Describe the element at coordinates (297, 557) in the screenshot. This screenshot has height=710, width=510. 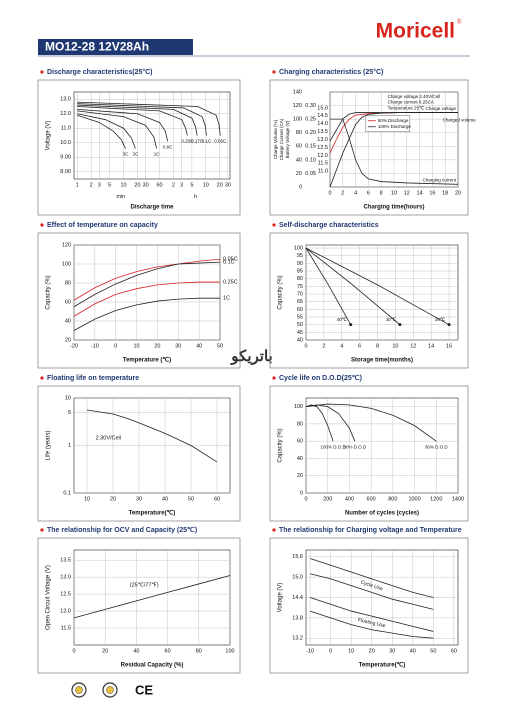
I see `y-tick-label: 15.6` at that location.